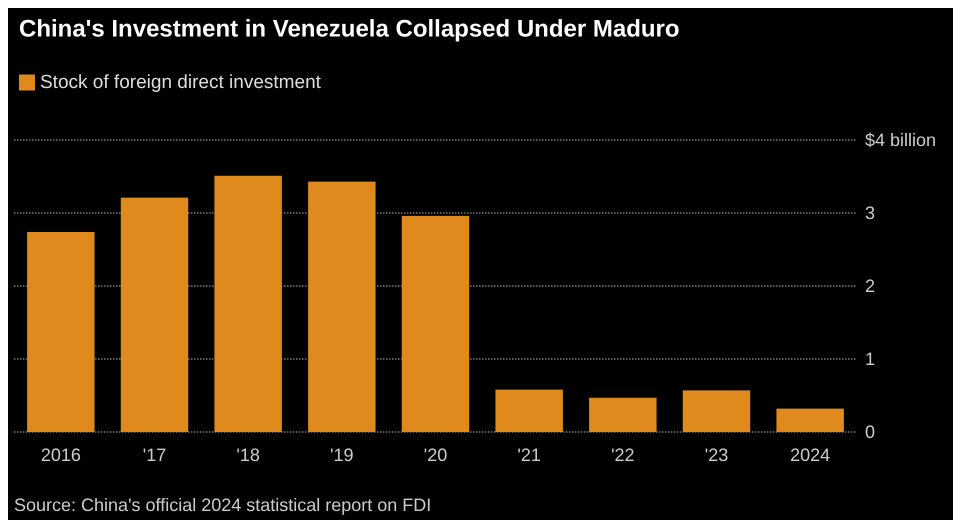  I want to click on y-tick-label: 2, so click(870, 286).